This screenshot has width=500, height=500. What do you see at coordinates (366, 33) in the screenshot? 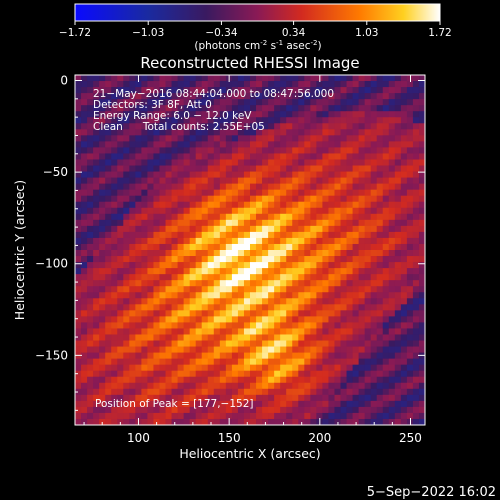
I see `colorbar-tick-label: 1.03` at bounding box center [366, 33].